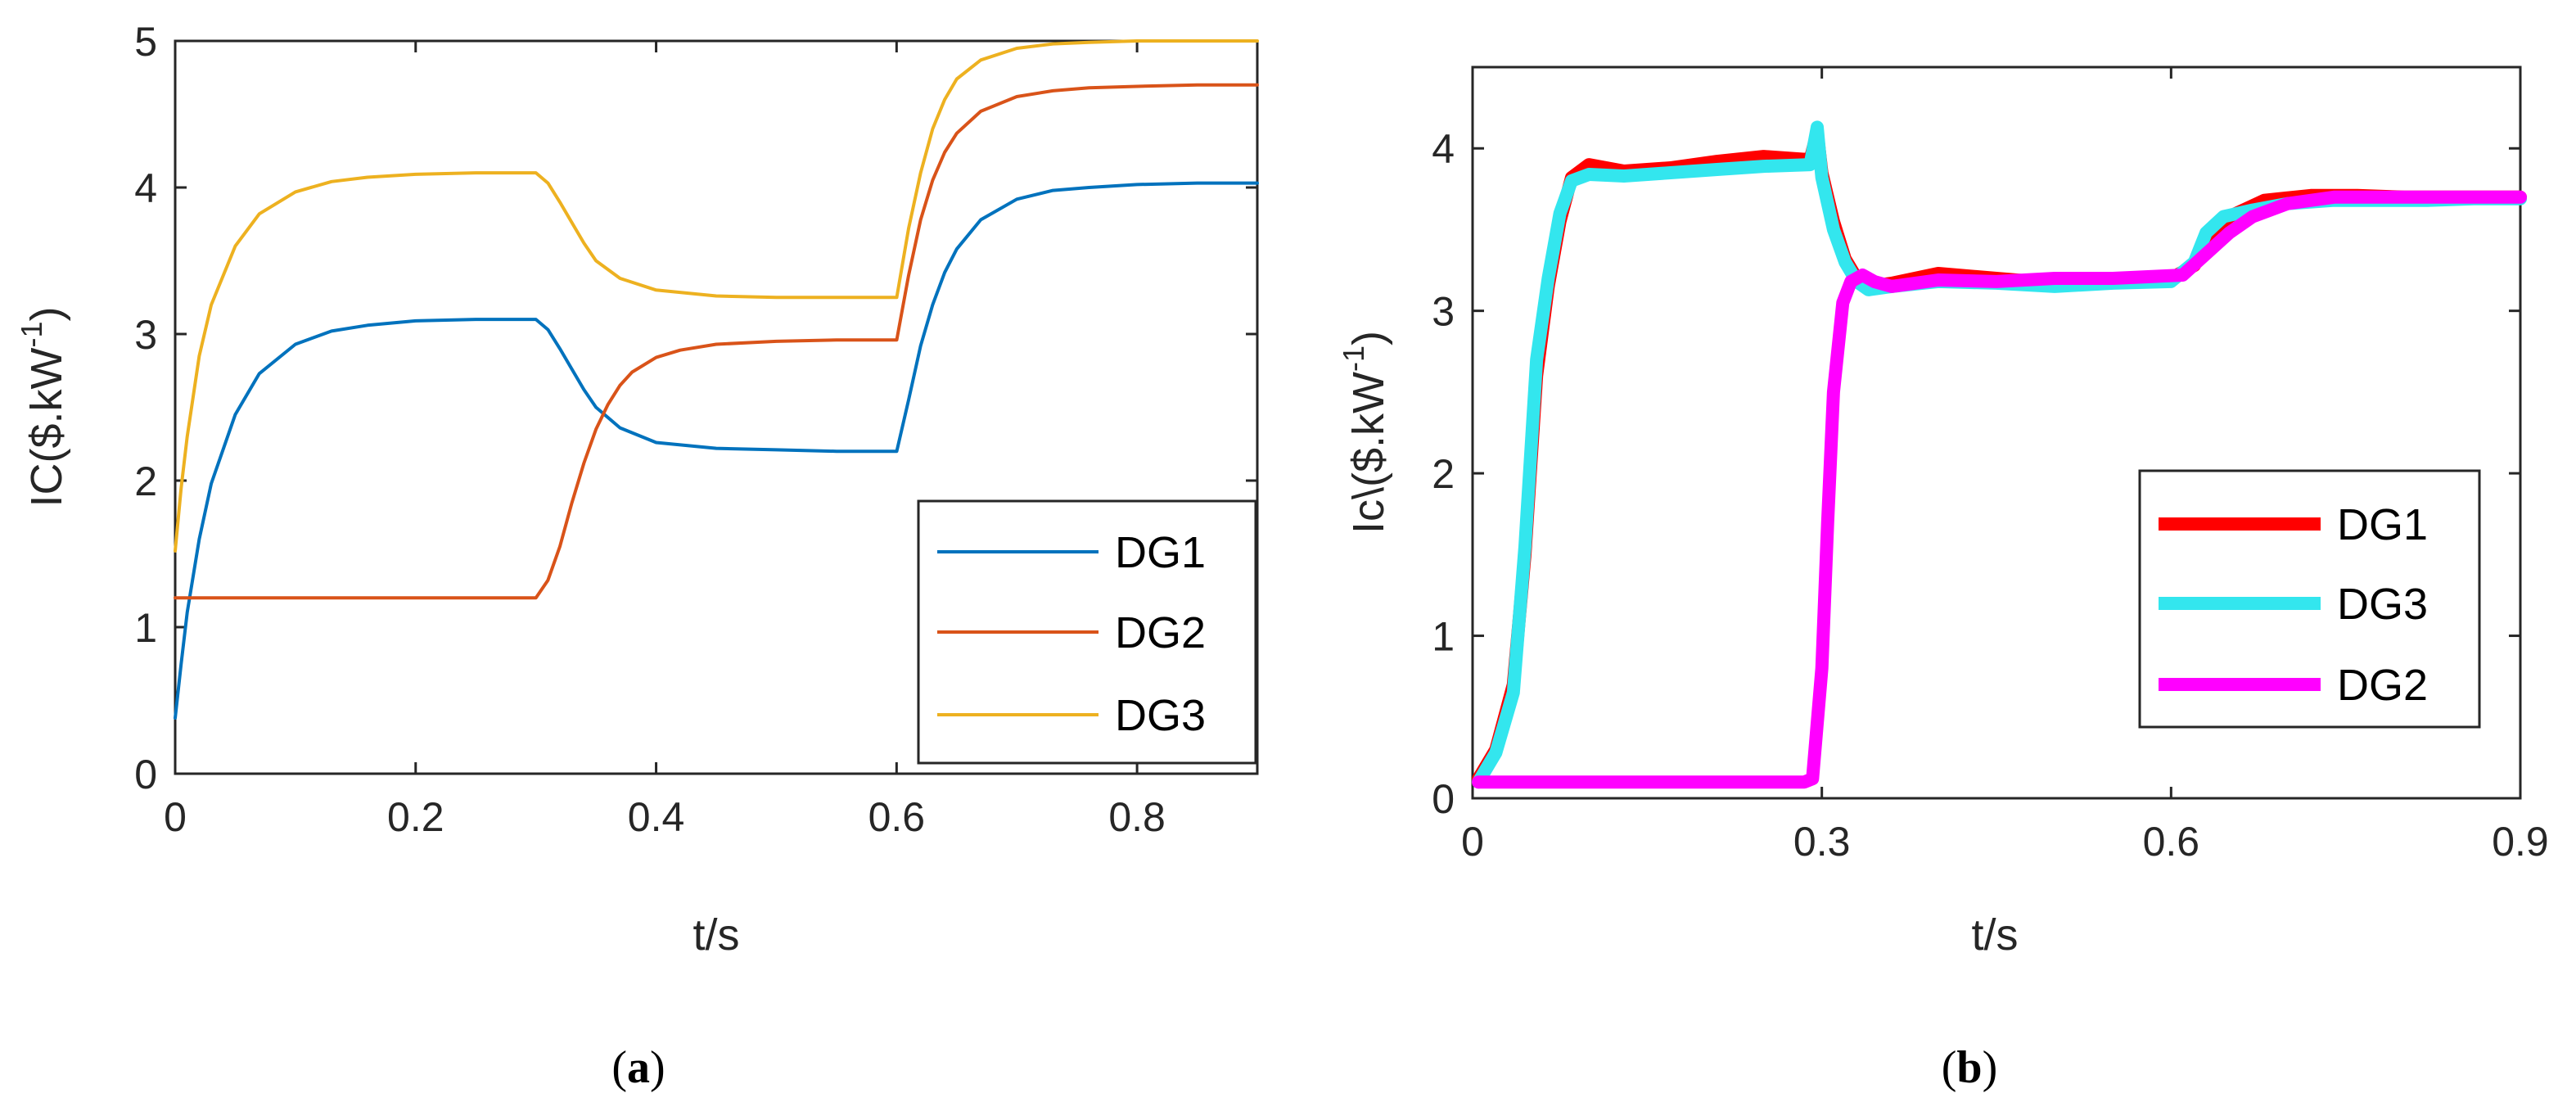 Image resolution: width=2576 pixels, height=1102 pixels. What do you see at coordinates (1822, 842) in the screenshot?
I see `x-tick-label: 0.3` at bounding box center [1822, 842].